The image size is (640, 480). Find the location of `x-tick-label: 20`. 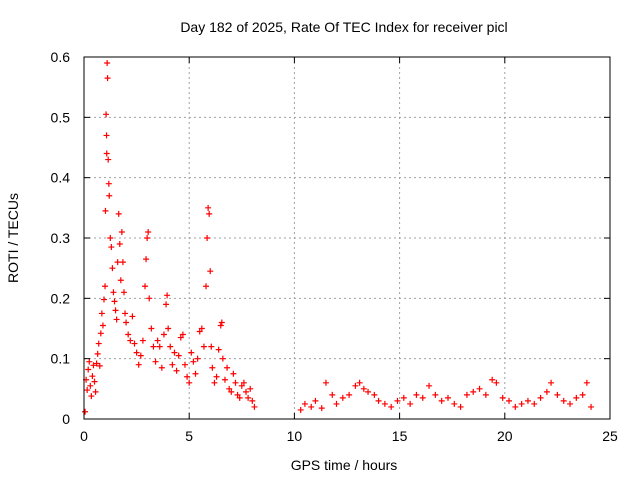

x-tick-label: 20 is located at coordinates (505, 436).